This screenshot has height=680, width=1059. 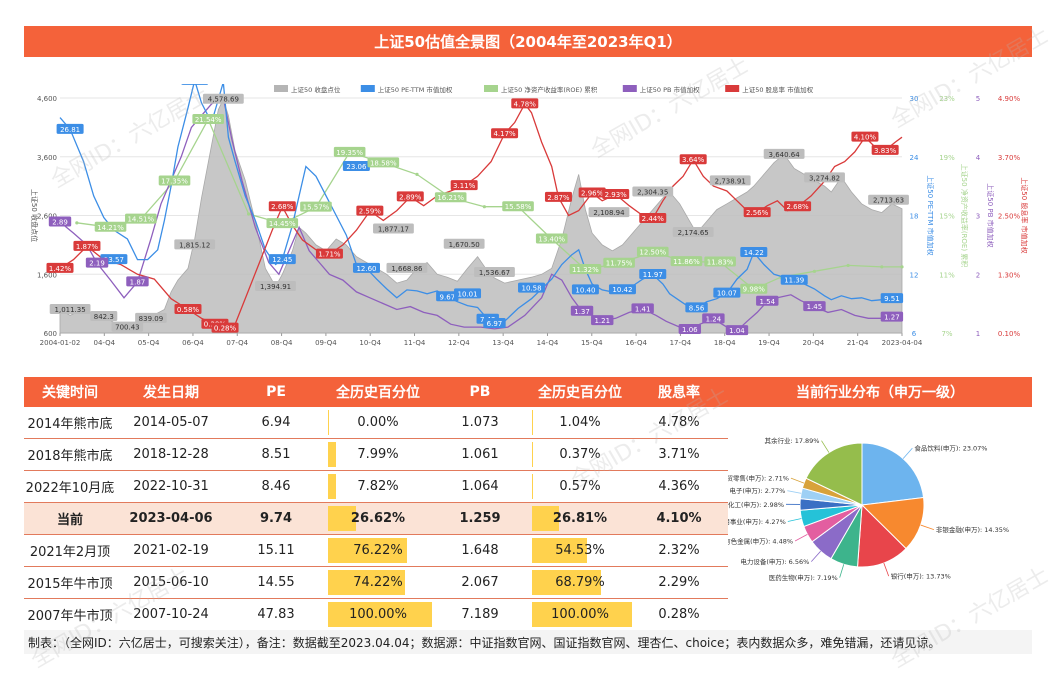 What do you see at coordinates (720, 263) in the screenshot?
I see `data-label-roe: 11.83%` at bounding box center [720, 263].